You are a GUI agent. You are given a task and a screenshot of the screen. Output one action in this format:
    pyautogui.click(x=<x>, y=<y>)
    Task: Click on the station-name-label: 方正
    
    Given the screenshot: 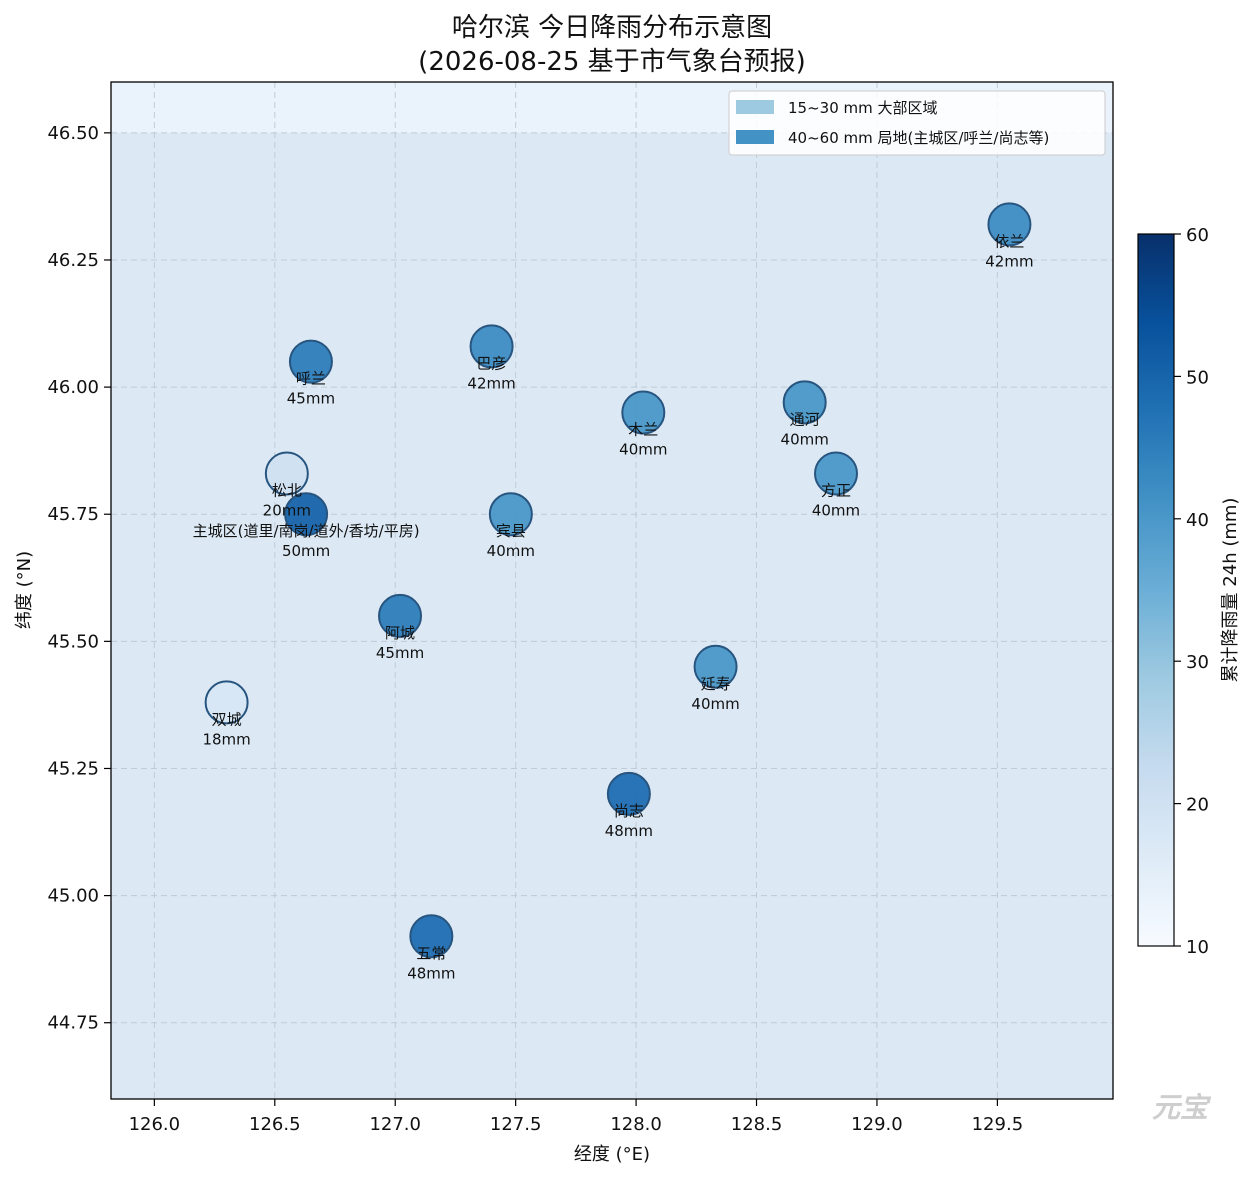 What is the action you would take?
    pyautogui.click(x=836, y=491)
    